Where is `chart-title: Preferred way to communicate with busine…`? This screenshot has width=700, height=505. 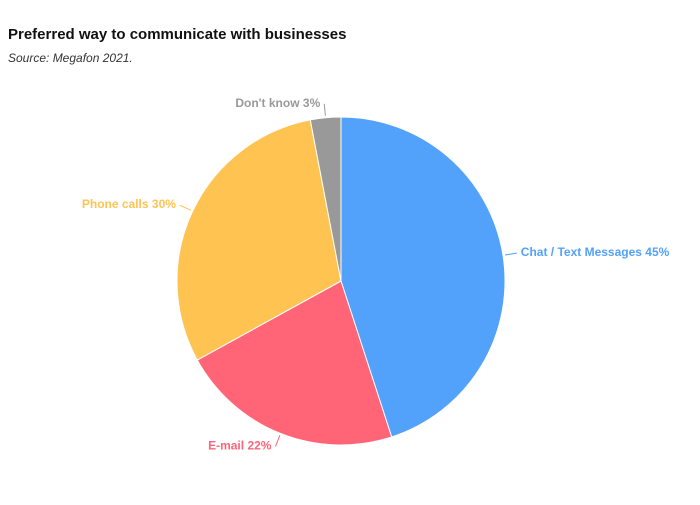 chart-title: Preferred way to communicate with busine… is located at coordinates (177, 34).